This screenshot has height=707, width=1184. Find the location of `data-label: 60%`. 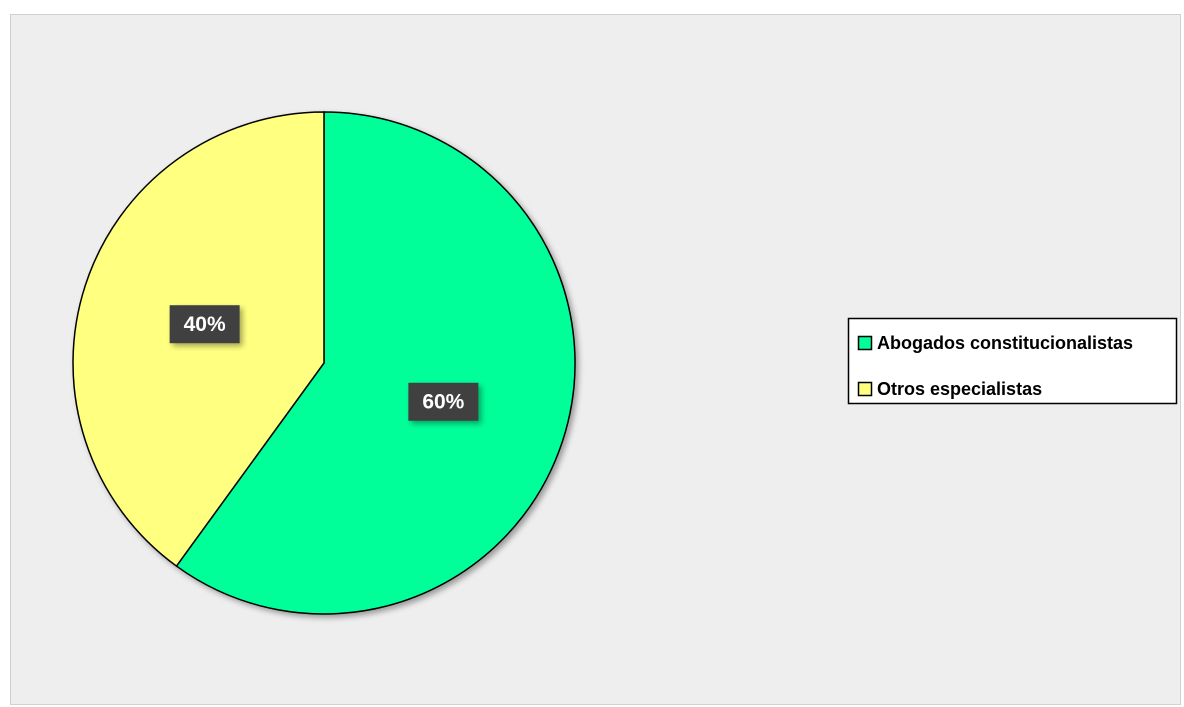

data-label: 60% is located at coordinates (443, 401).